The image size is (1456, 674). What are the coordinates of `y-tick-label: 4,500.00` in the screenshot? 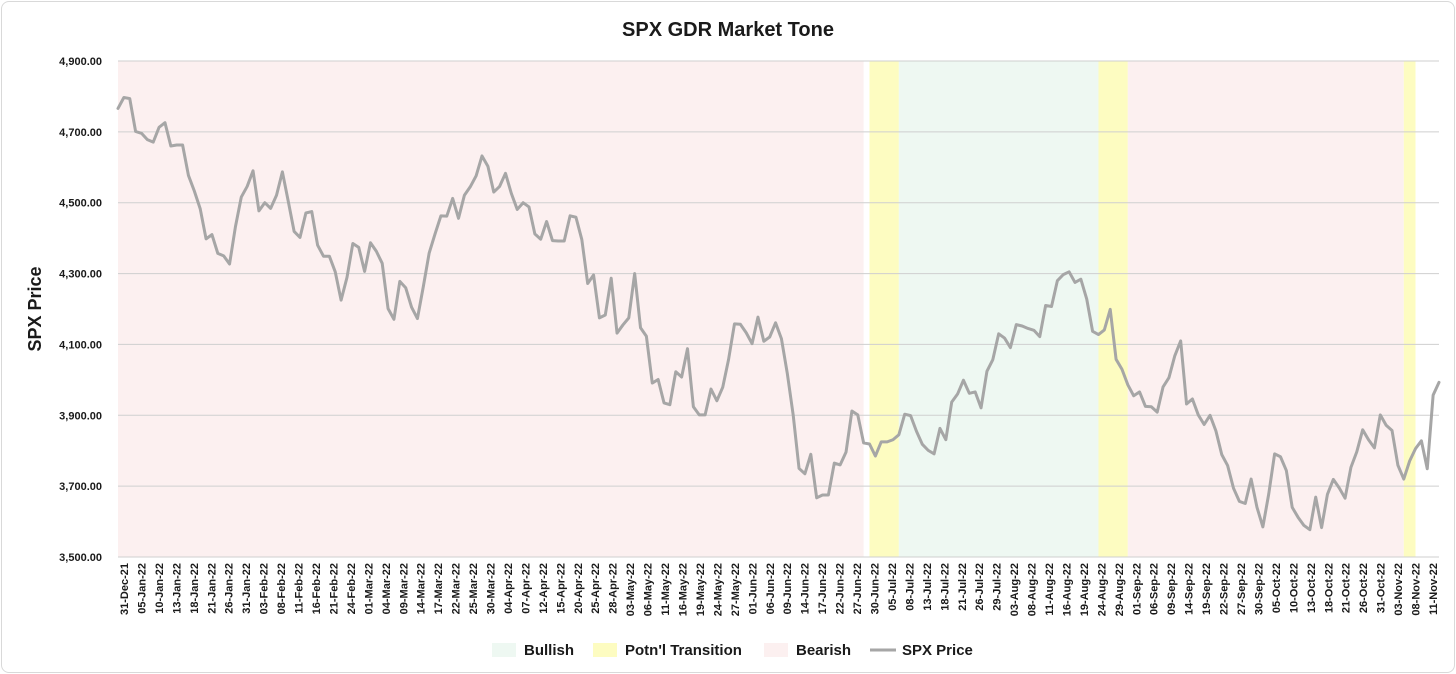 It's located at (80, 204).